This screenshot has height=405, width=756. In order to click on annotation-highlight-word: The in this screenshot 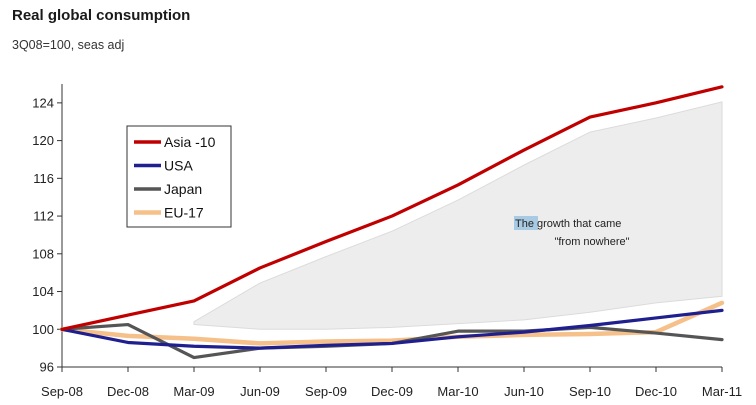, I will do `click(524, 224)`.